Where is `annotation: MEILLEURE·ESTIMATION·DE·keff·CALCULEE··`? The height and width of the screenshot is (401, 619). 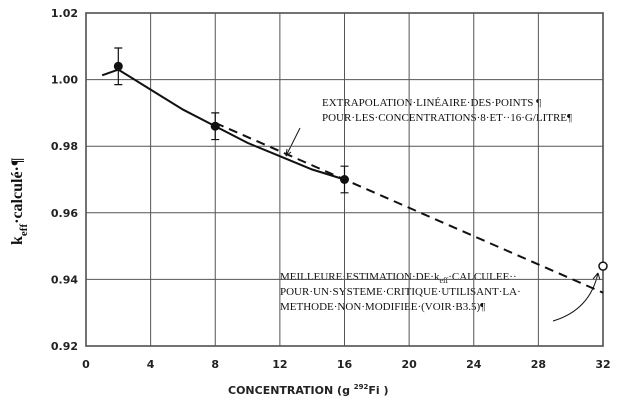
annotation: MEILLEURE·ESTIMATION·DE·keff·CALCULEE·· is located at coordinates (398, 278).